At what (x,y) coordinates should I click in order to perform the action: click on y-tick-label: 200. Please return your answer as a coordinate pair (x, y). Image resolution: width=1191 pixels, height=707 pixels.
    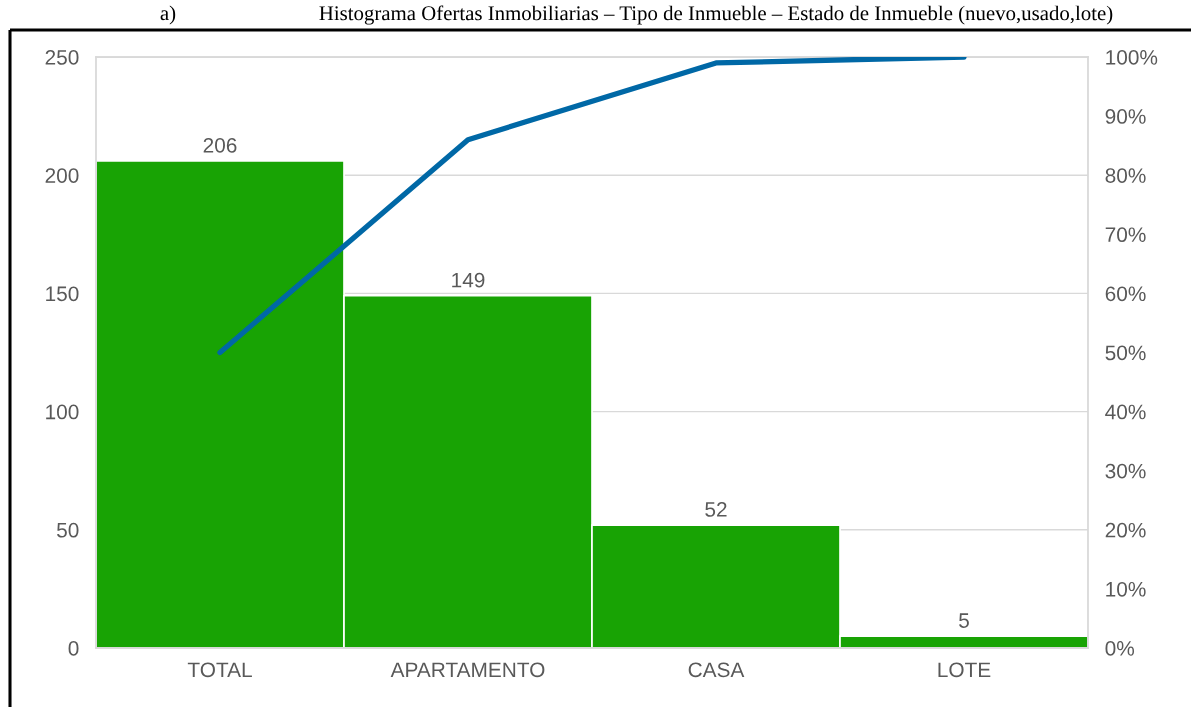
    Looking at the image, I should click on (62, 175).